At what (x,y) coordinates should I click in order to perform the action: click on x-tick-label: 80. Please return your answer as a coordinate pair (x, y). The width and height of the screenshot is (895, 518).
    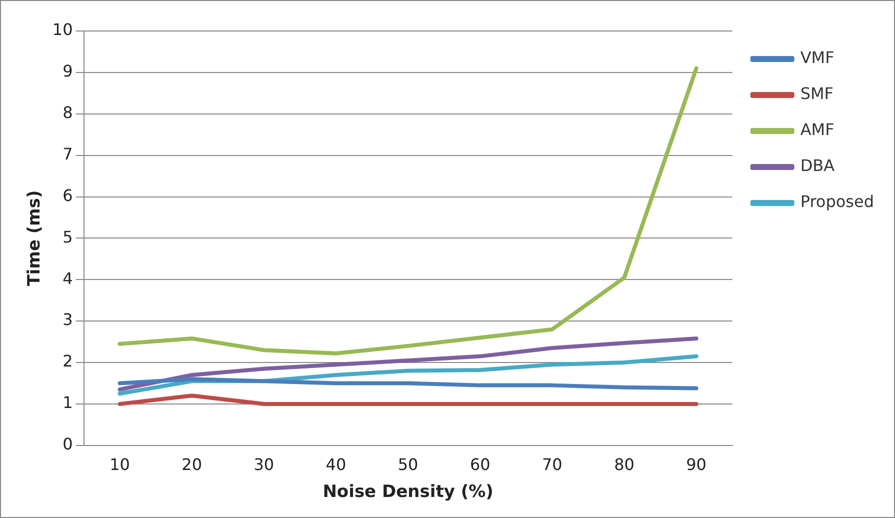
    Looking at the image, I should click on (624, 464).